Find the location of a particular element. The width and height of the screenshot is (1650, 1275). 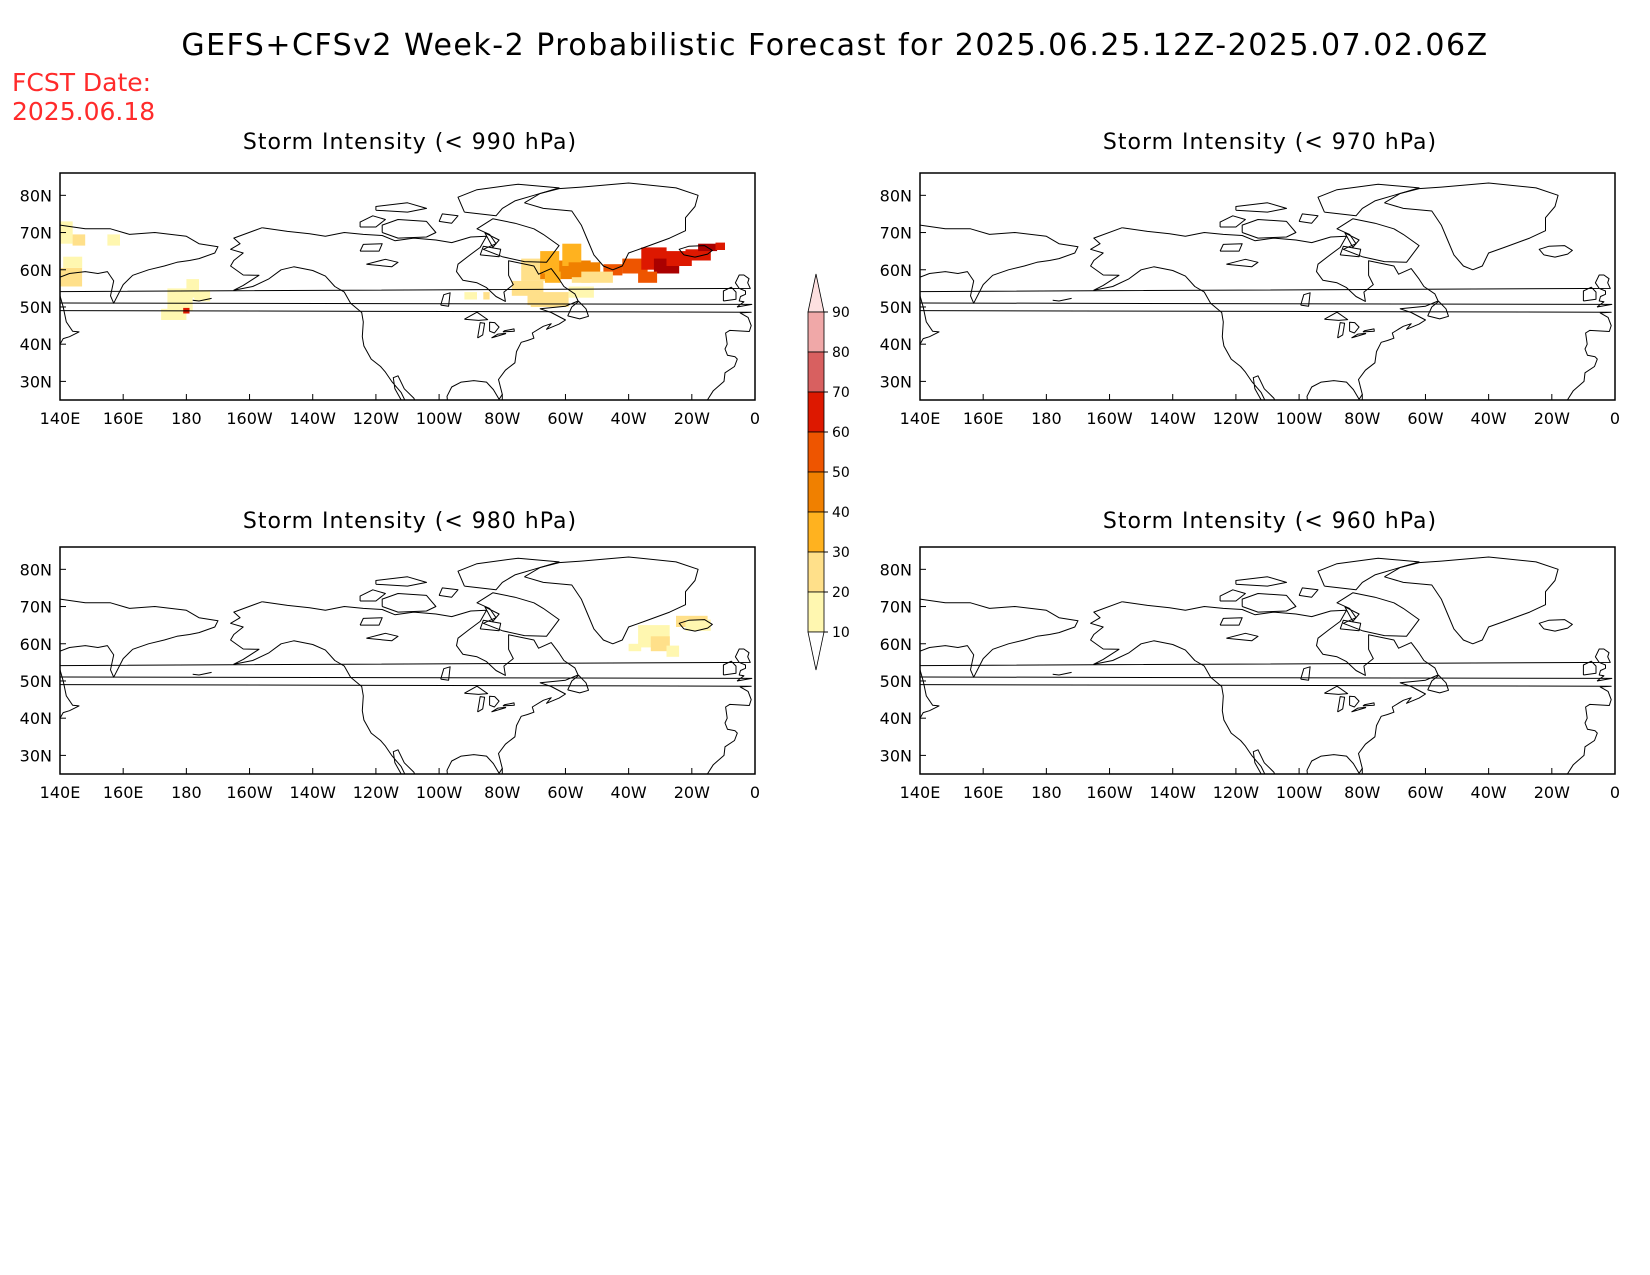

probability-shading is located at coordinates (392, 270).